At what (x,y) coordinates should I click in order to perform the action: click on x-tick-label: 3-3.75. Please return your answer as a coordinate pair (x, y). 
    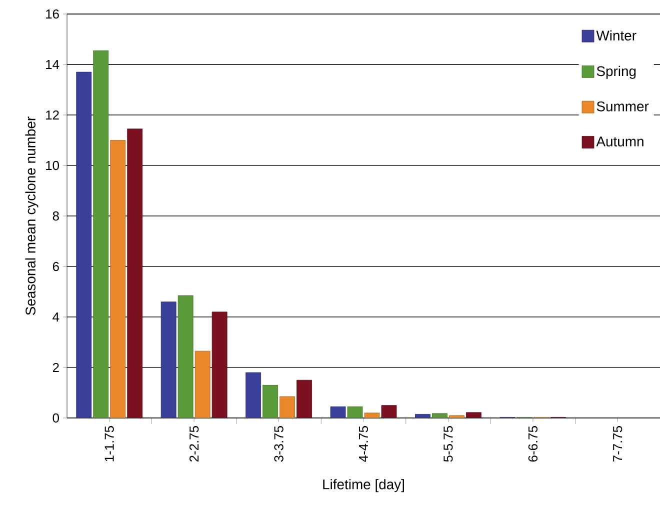
    Looking at the image, I should click on (279, 444).